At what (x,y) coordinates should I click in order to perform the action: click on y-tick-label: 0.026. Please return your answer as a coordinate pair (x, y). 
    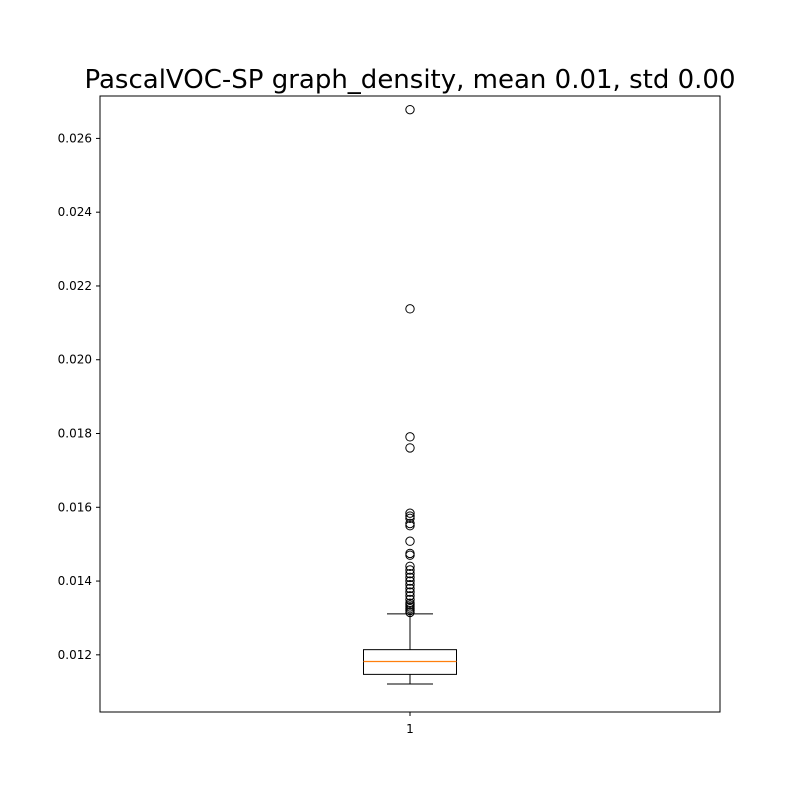
    Looking at the image, I should click on (75, 138).